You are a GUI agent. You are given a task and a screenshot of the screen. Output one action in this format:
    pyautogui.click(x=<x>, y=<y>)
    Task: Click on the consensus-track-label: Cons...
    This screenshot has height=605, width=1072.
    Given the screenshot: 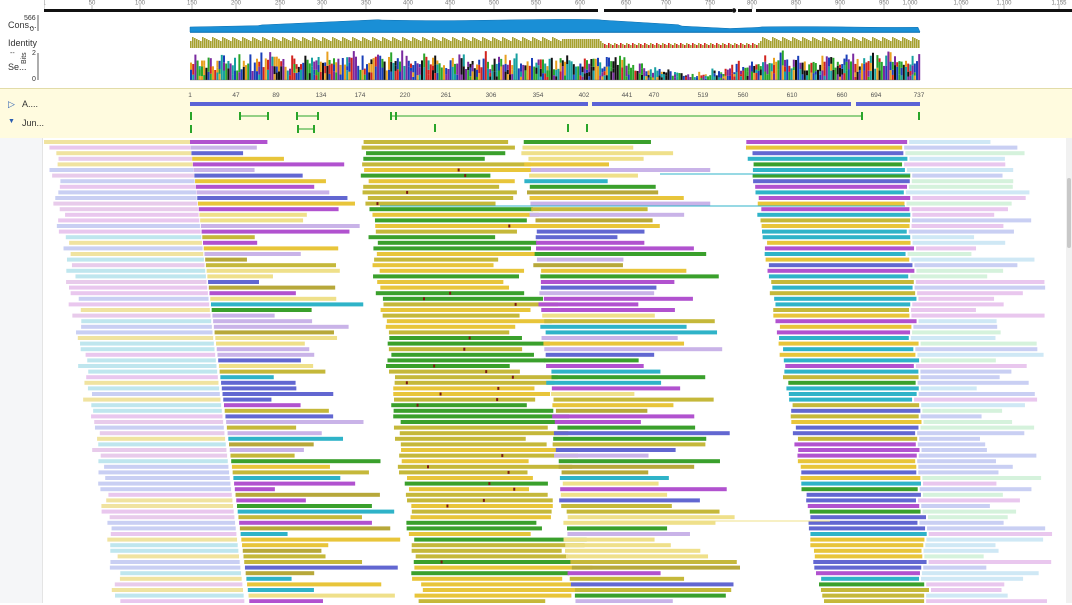 What is the action you would take?
    pyautogui.click(x=22, y=25)
    